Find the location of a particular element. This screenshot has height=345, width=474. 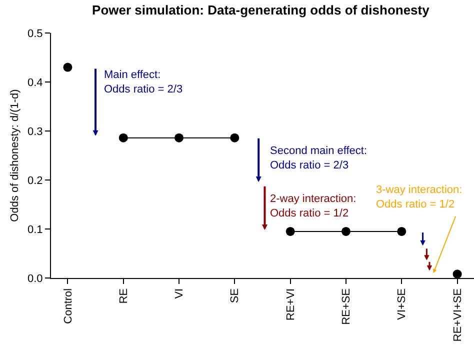

y-tick-label: 0.4 is located at coordinates (35, 82).